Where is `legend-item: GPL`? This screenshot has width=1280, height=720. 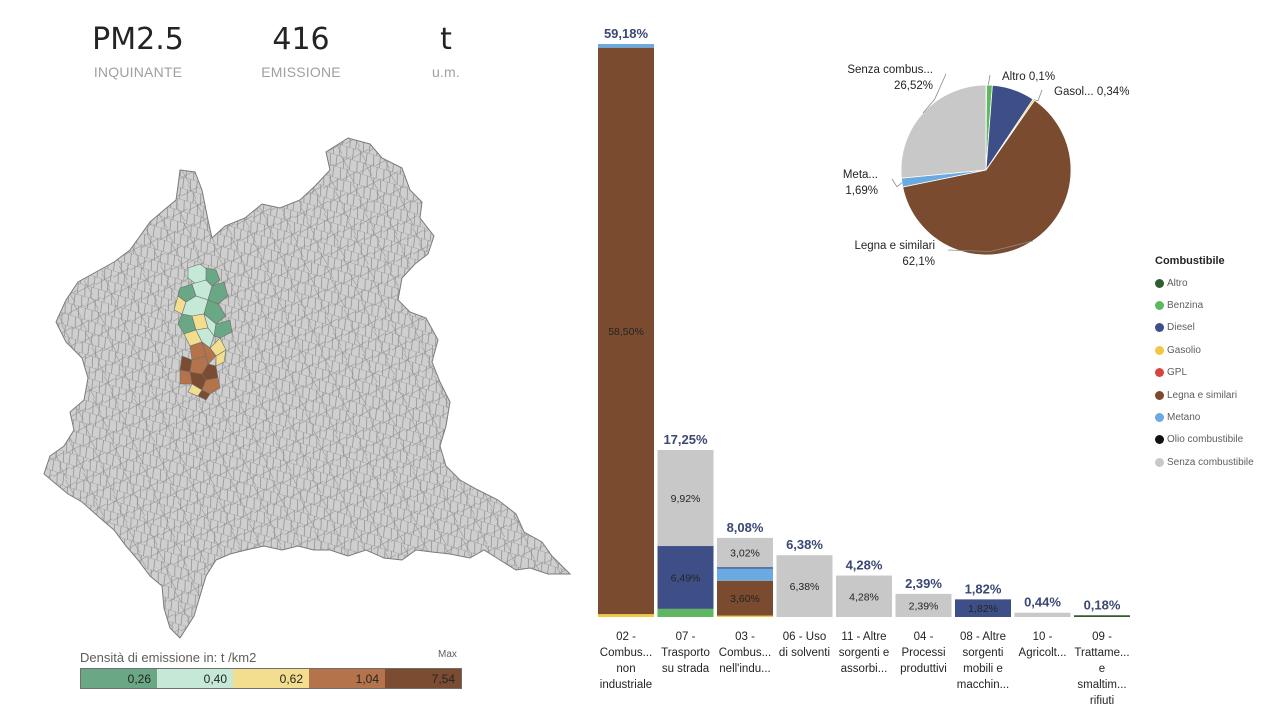 legend-item: GPL is located at coordinates (1204, 373).